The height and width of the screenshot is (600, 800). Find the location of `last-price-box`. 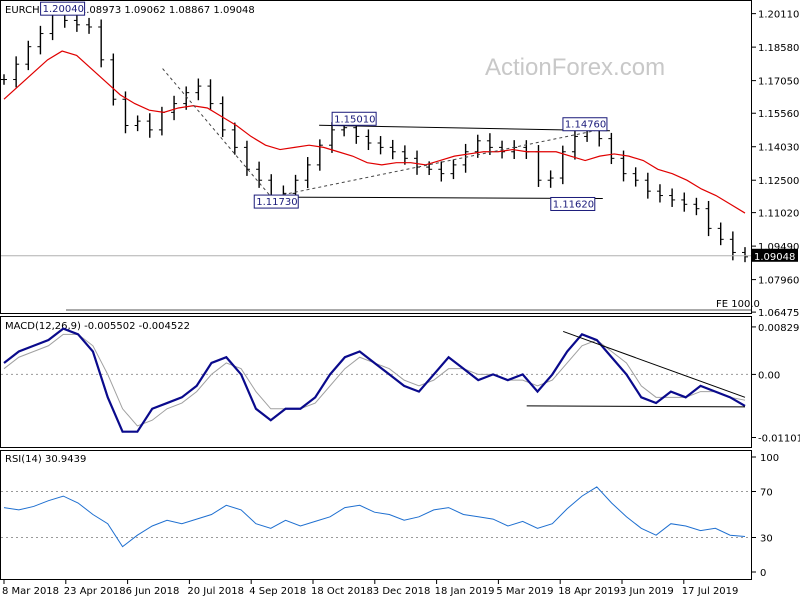

last-price-box is located at coordinates (775, 255).